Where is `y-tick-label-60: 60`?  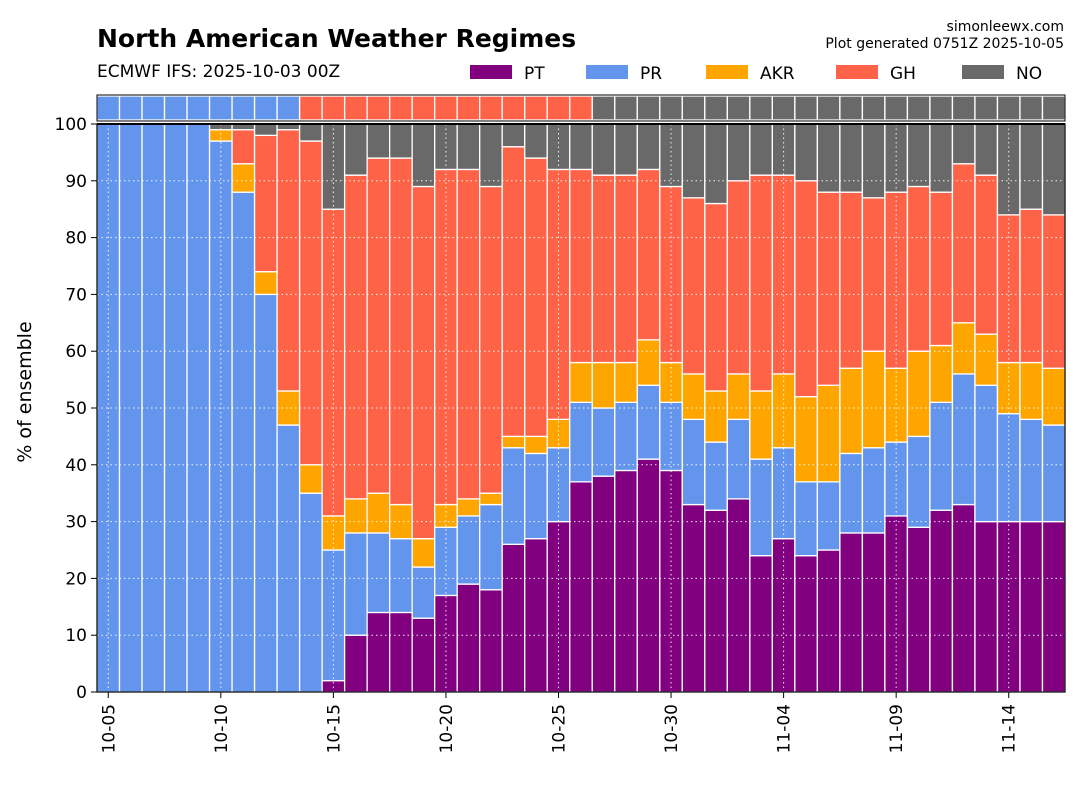 y-tick-label-60: 60 is located at coordinates (76, 352).